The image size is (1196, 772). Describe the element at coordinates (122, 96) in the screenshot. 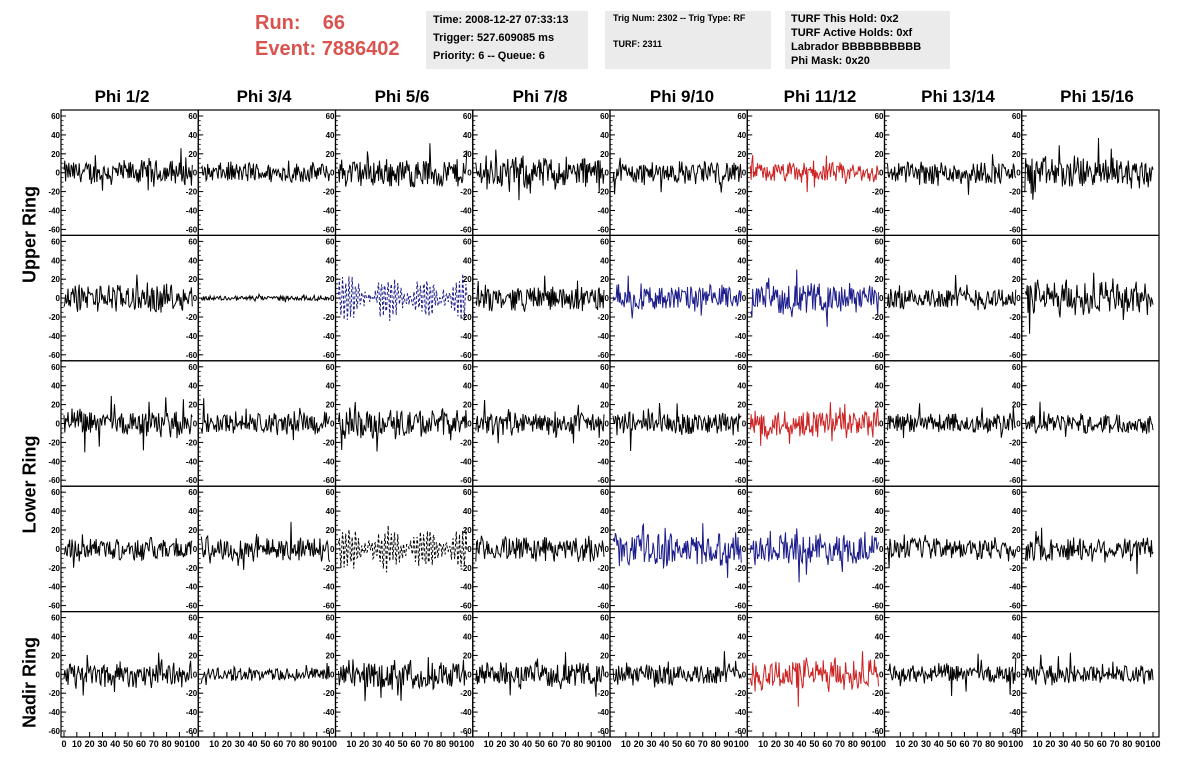

I see `column-label-phi-1-2: Phi 1/2` at that location.